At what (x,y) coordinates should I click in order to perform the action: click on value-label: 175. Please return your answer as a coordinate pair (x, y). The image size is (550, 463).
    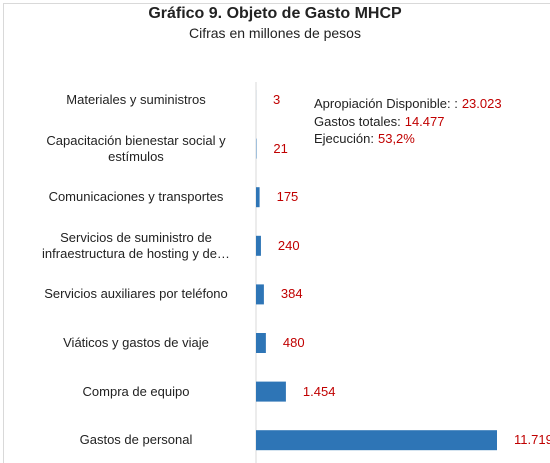
    Looking at the image, I should click on (287, 197).